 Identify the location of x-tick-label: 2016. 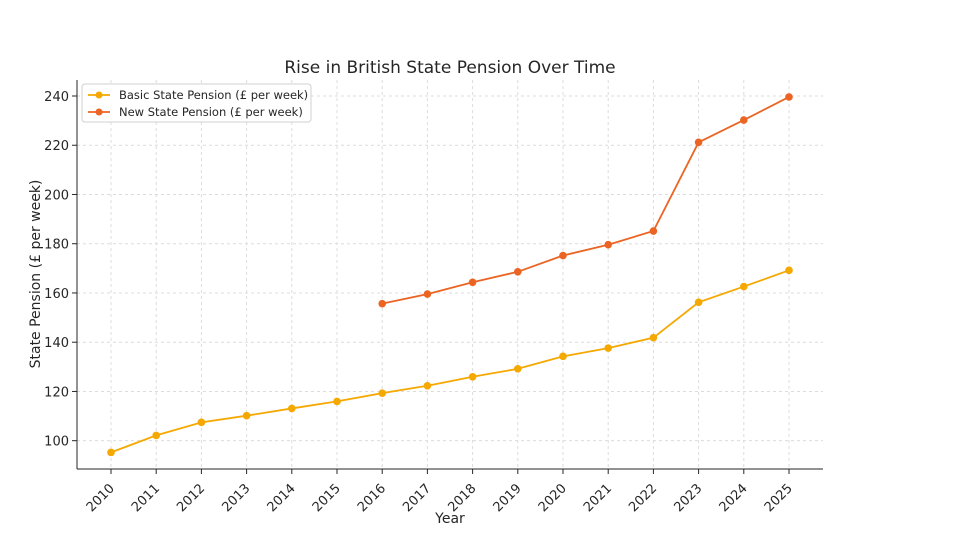
(372, 498).